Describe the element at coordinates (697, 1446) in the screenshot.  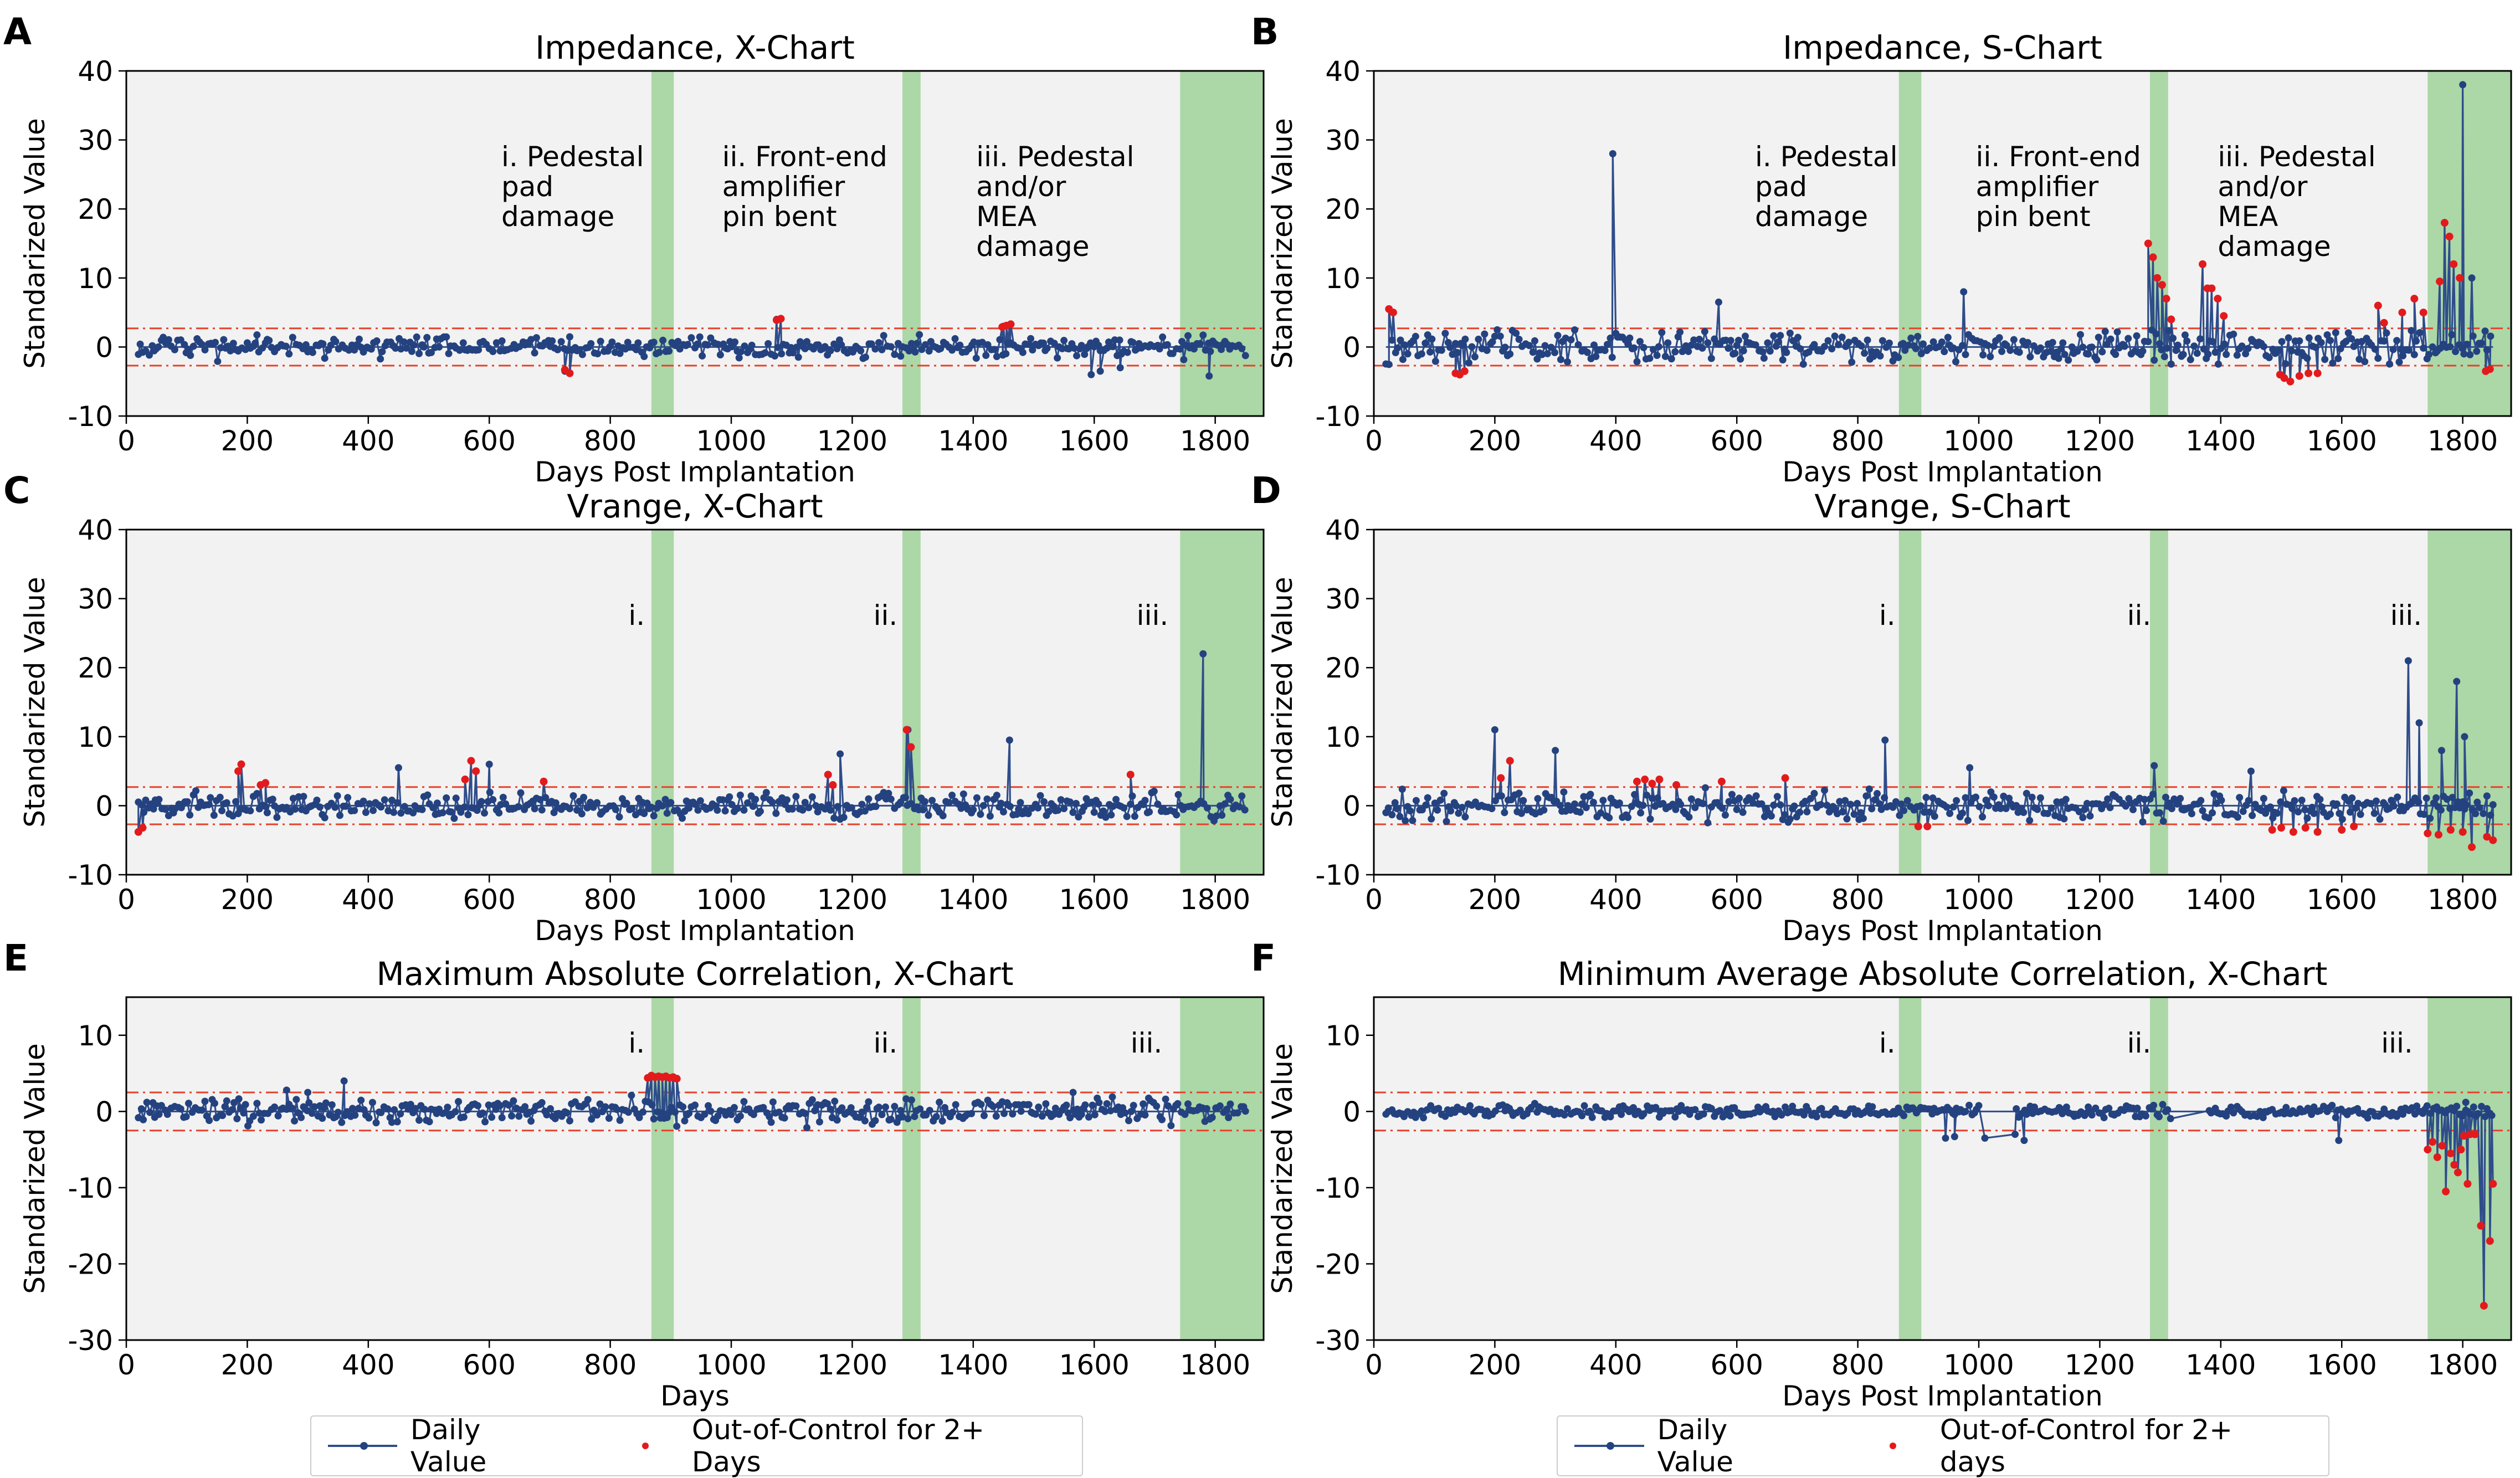
I see `legend-left: Daily Value Out-of-Control for 2+ Days` at that location.